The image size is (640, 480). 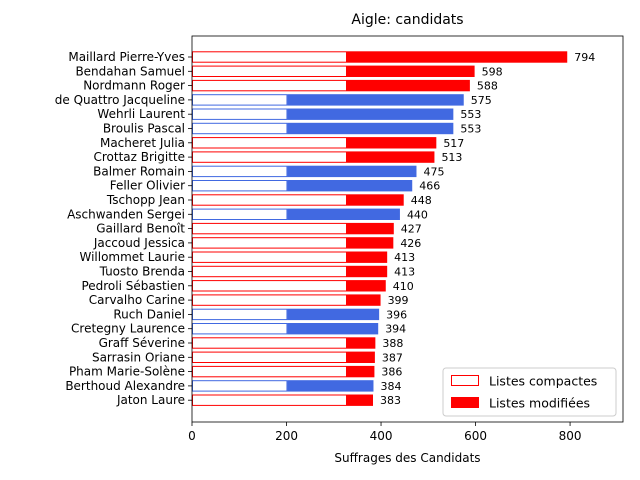 What do you see at coordinates (147, 186) in the screenshot?
I see `category-label: Feller Olivier` at bounding box center [147, 186].